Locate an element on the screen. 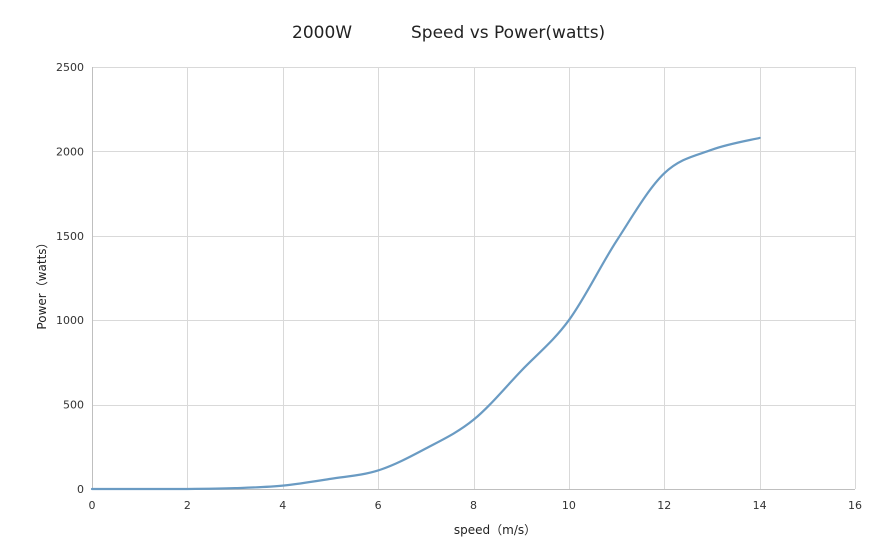 The width and height of the screenshot is (873, 549). y-axis-title: Power（watts） is located at coordinates (42, 282).